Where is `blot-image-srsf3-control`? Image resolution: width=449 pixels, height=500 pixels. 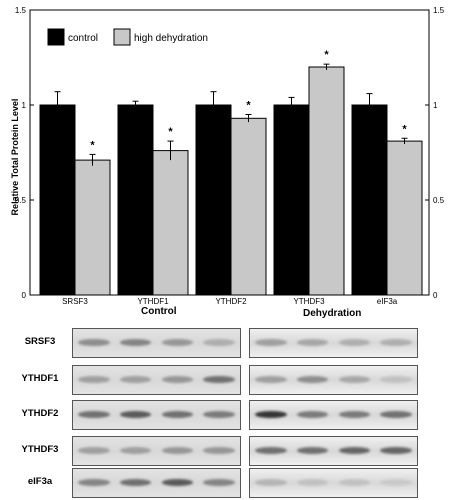 blot-image-srsf3-control is located at coordinates (156, 343).